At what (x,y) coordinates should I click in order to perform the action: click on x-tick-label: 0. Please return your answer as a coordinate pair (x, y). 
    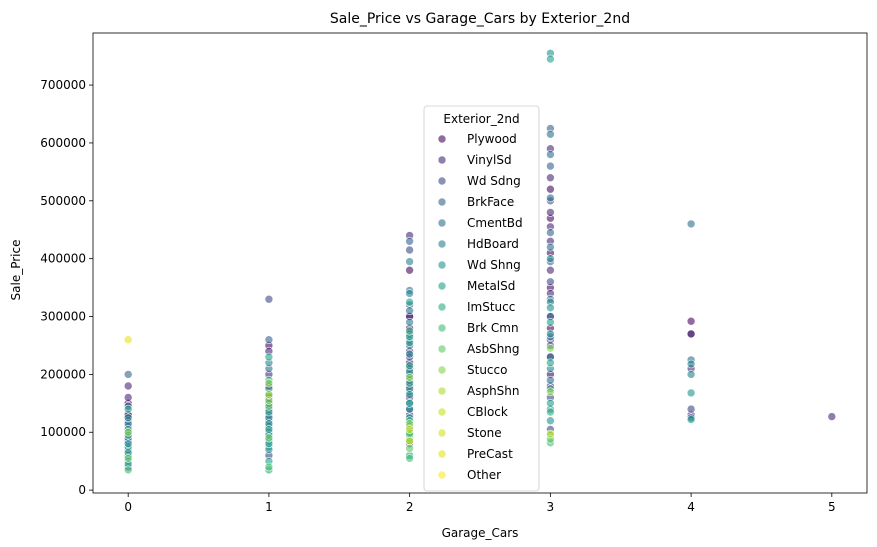
    Looking at the image, I should click on (128, 507).